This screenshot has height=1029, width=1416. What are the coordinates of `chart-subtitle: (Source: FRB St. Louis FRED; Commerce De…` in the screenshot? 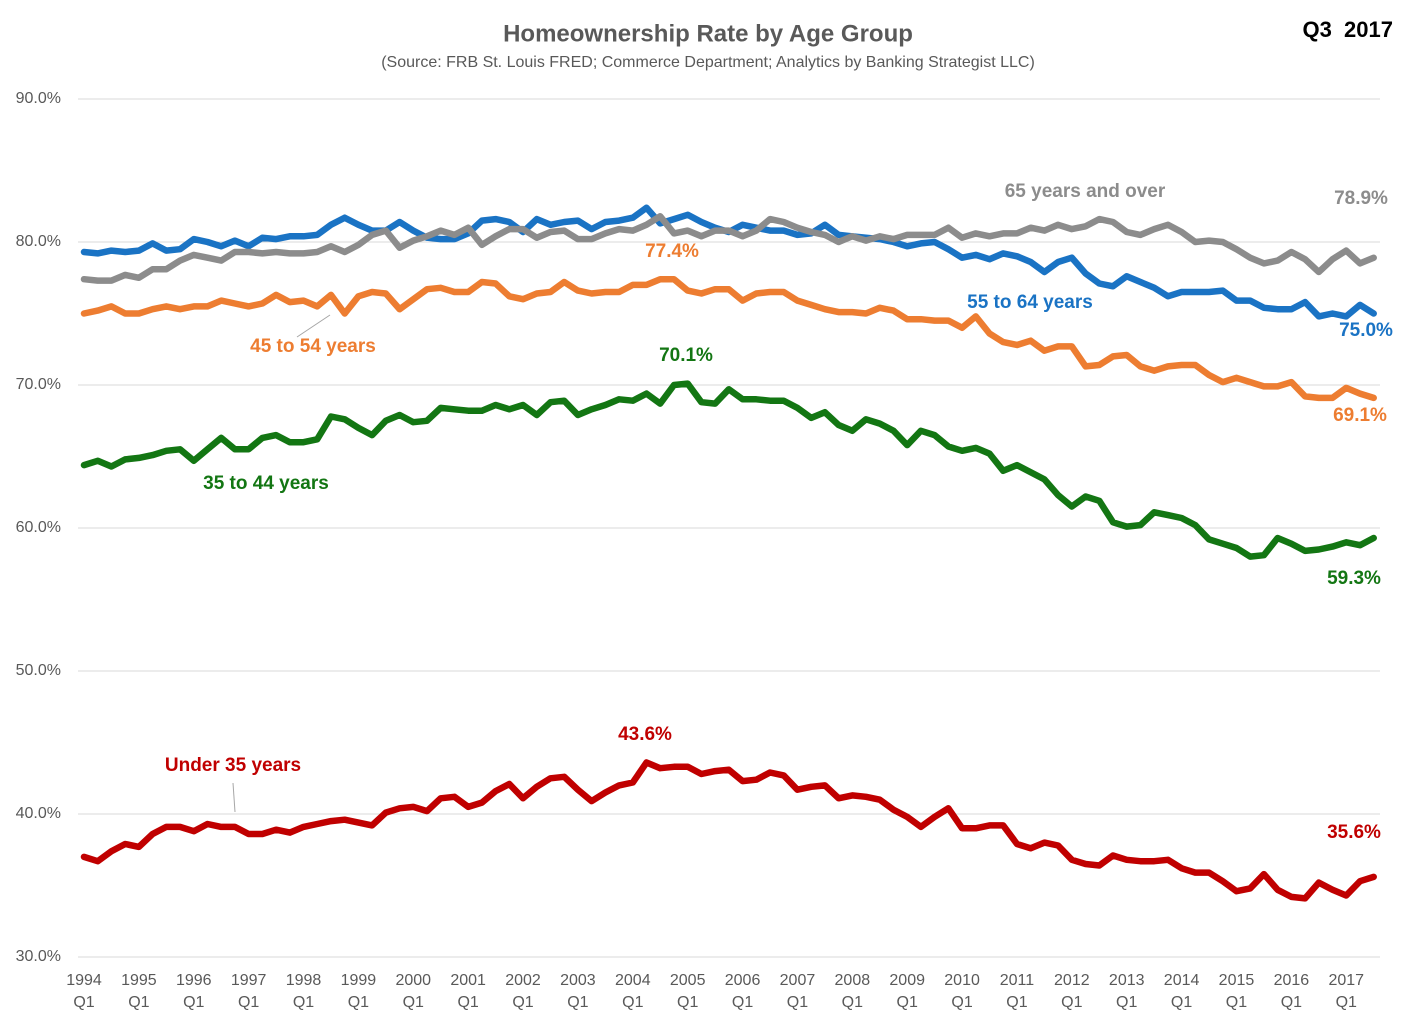 It's located at (708, 62).